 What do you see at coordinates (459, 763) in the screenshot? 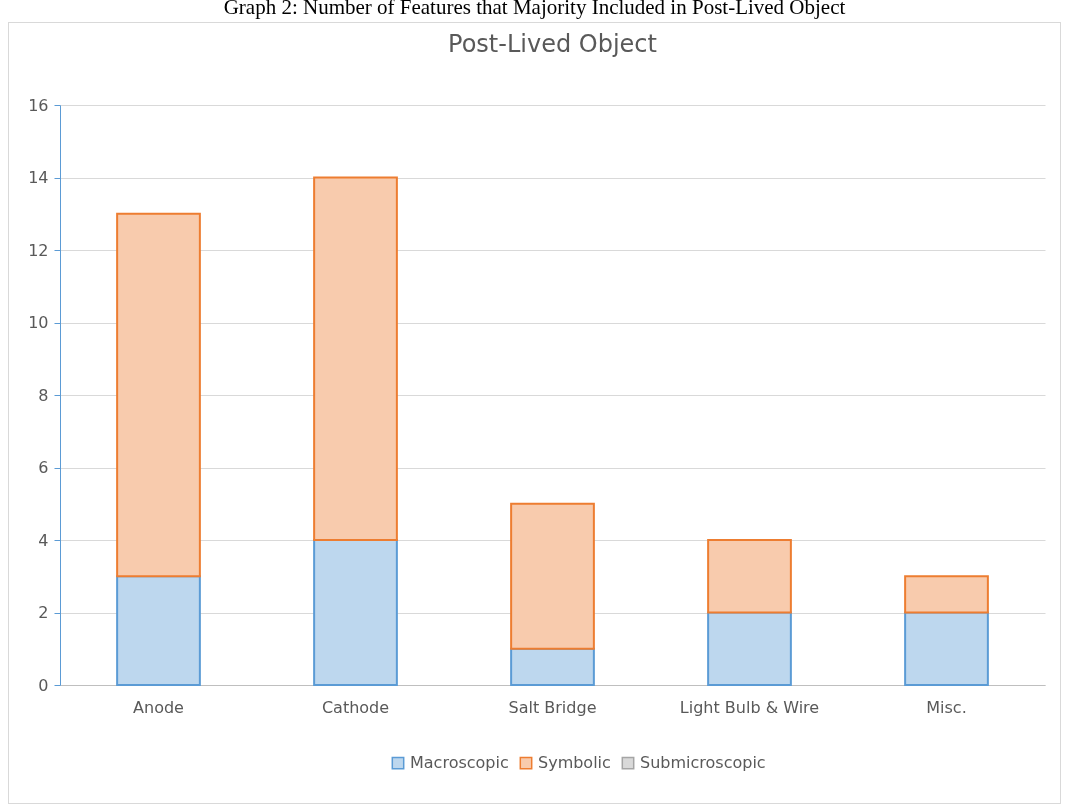
I see `legend-label: Macroscopic` at bounding box center [459, 763].